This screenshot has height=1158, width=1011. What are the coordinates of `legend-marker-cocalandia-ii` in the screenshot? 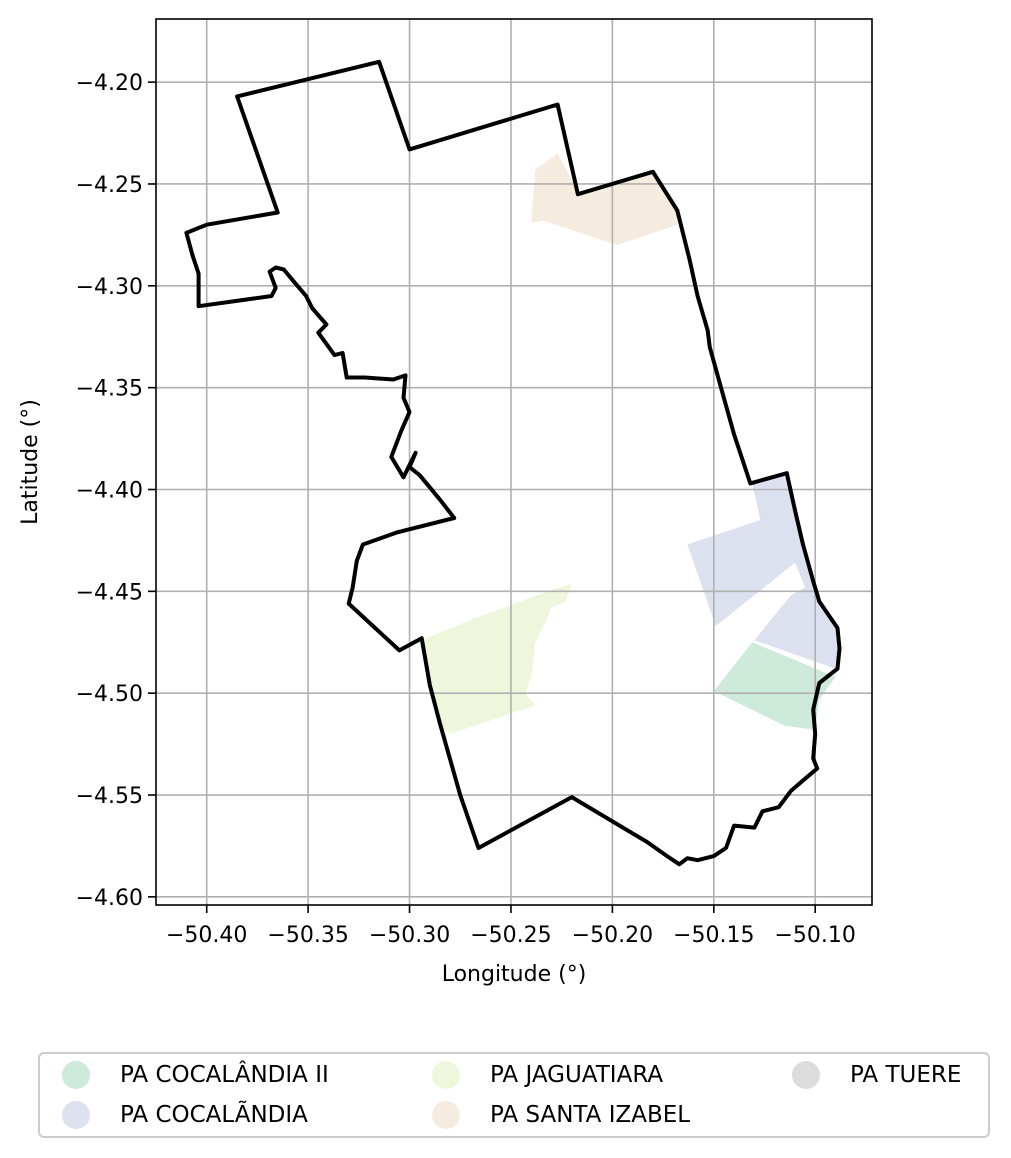 It's located at (76, 1075).